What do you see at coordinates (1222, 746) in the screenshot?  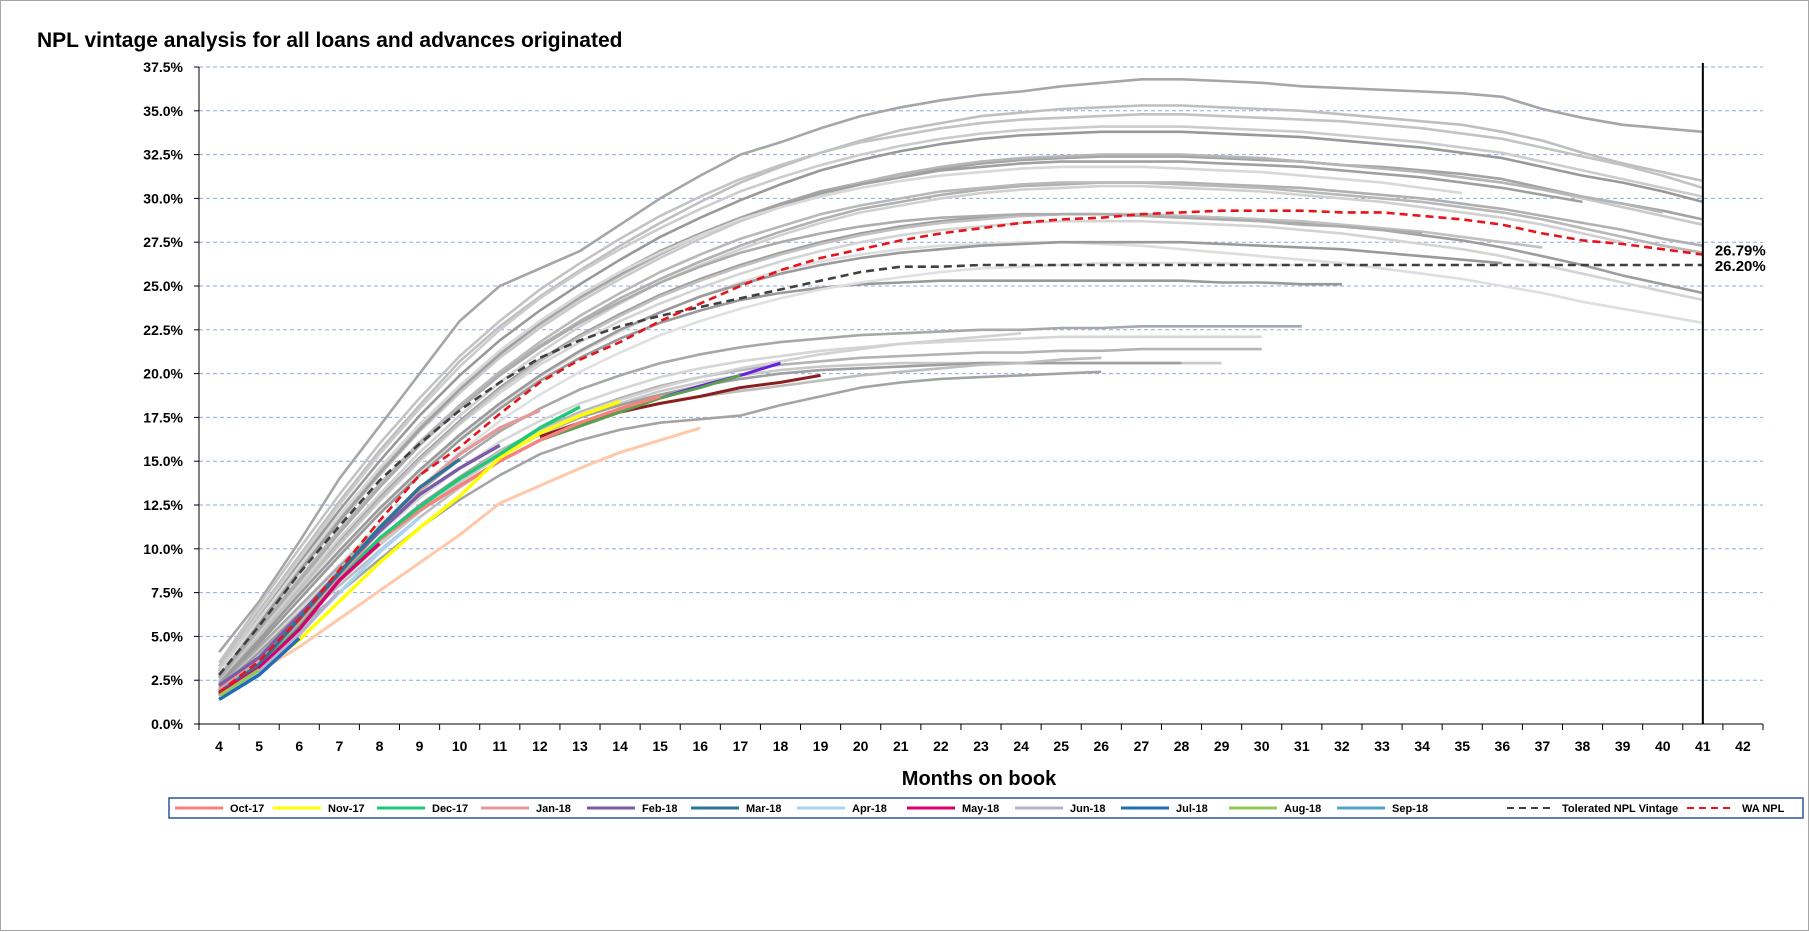 I see `x-tick-label: 29` at bounding box center [1222, 746].